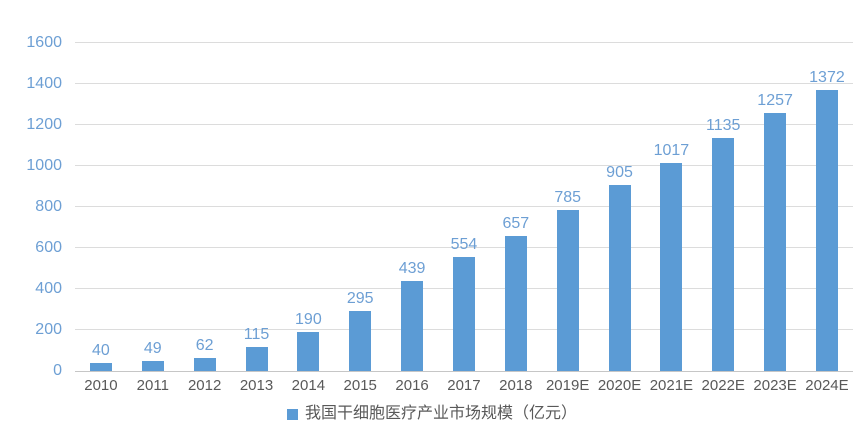  I want to click on x-axis-tick-label: 2018, so click(516, 385).